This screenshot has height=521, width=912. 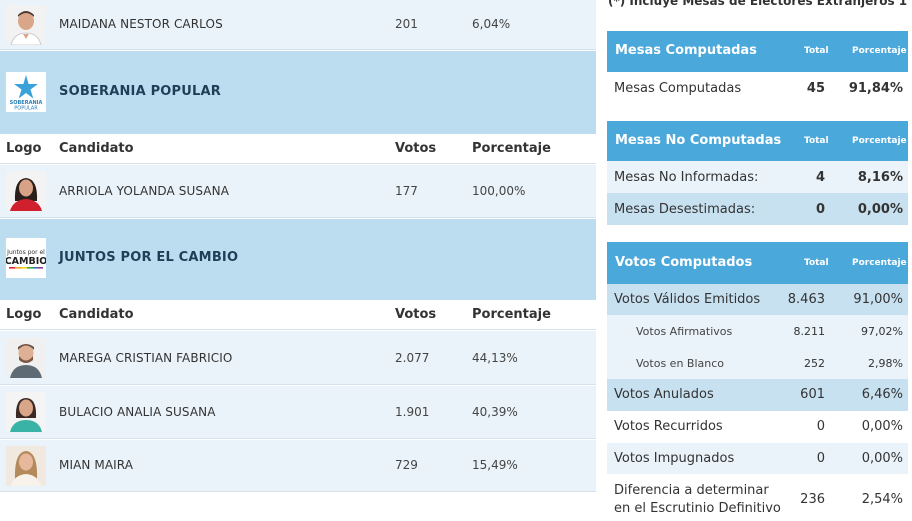 What do you see at coordinates (412, 412) in the screenshot?
I see `candidate-votes: 1.901` at bounding box center [412, 412].